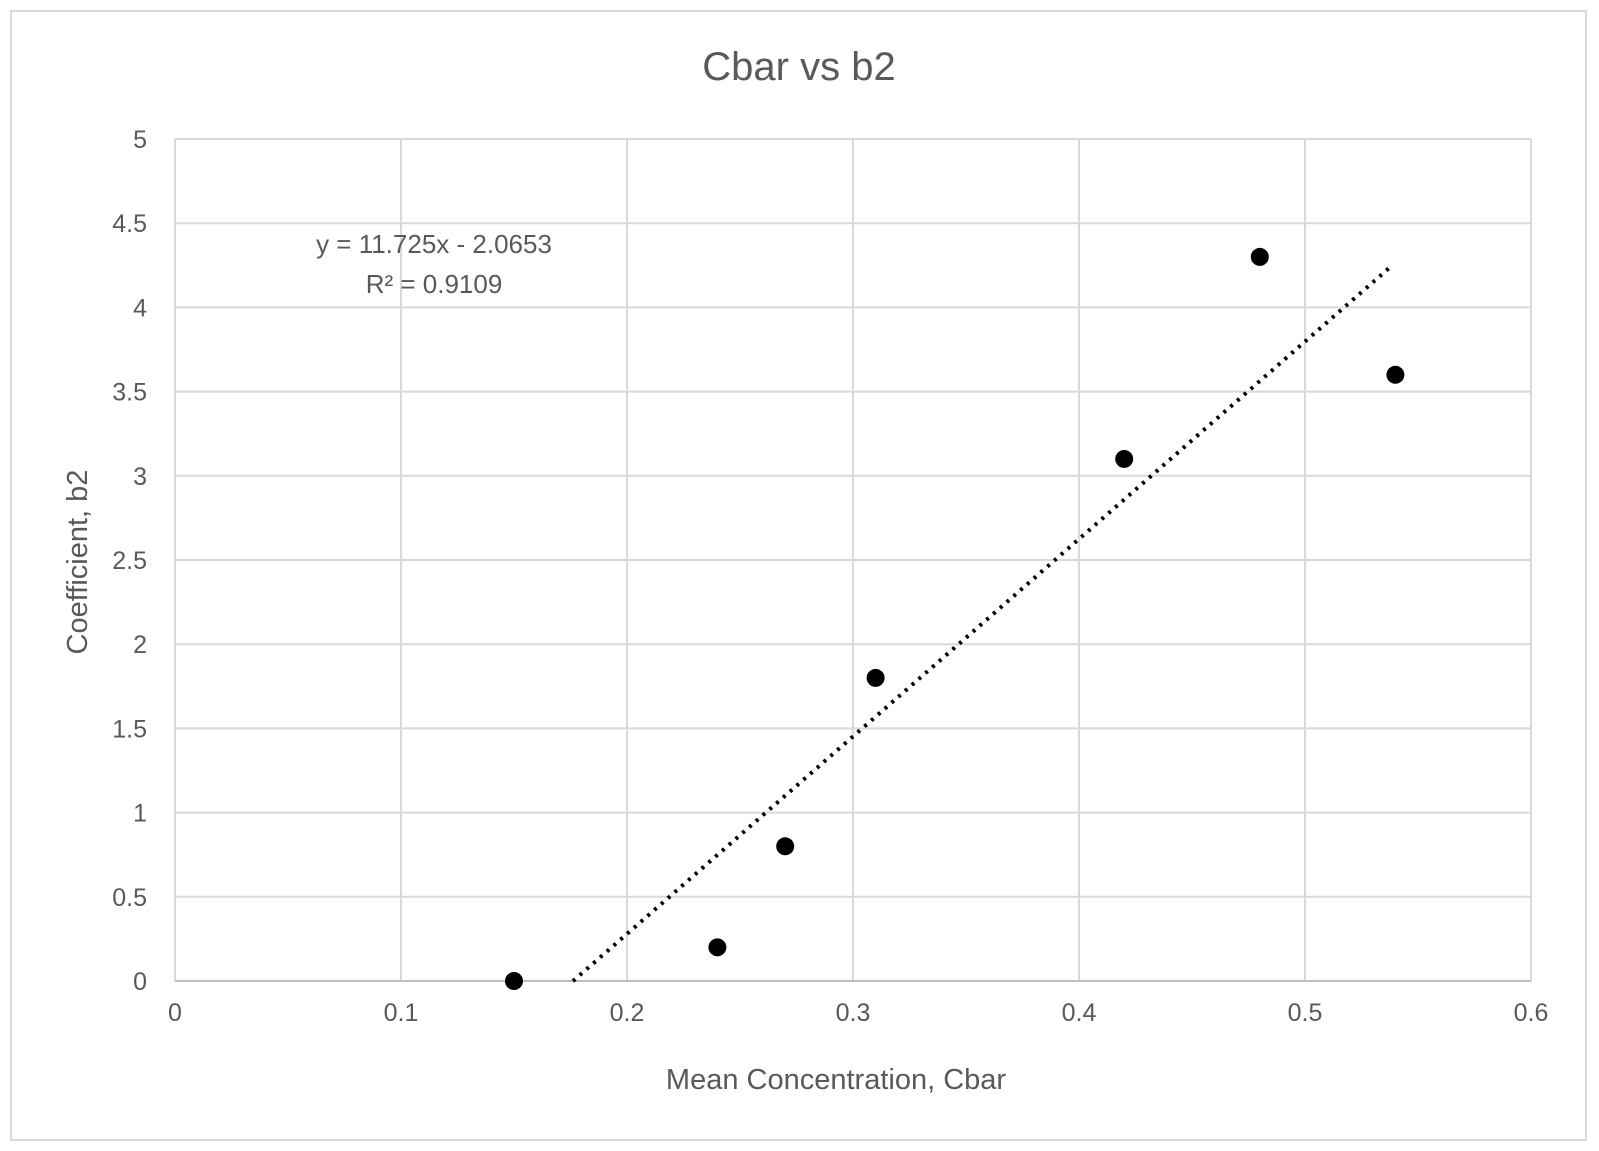 The height and width of the screenshot is (1151, 1599). I want to click on y-tick-label: 0, so click(140, 982).